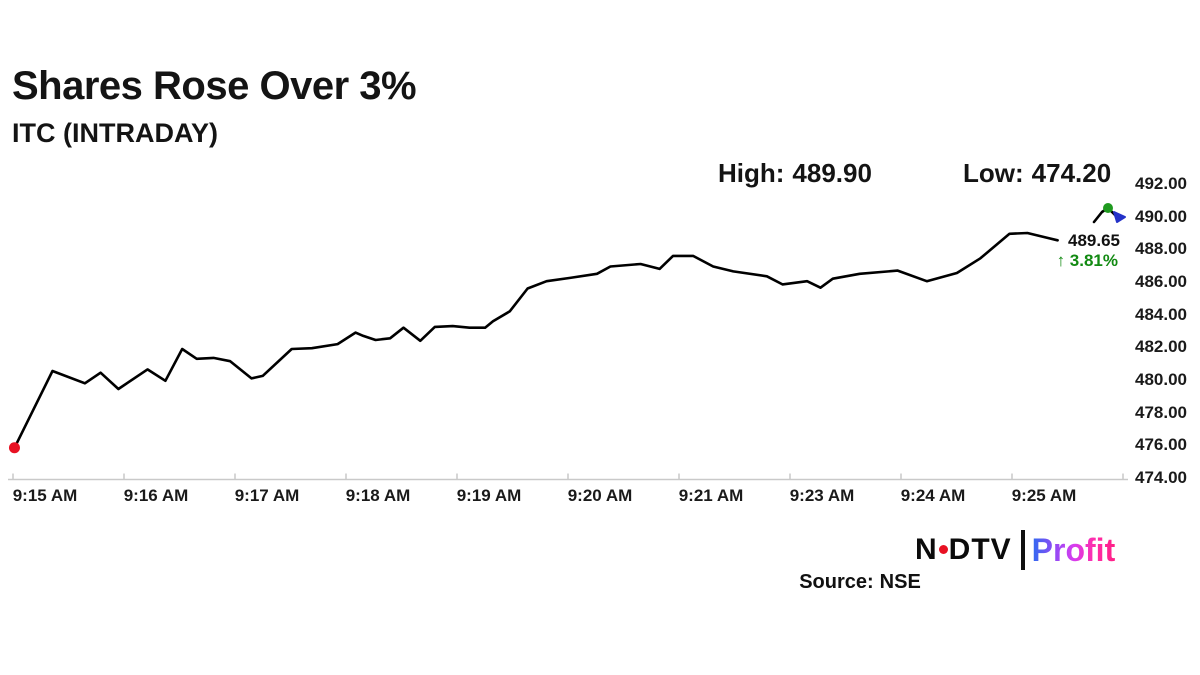 Image resolution: width=1200 pixels, height=675 pixels. I want to click on x-axis-label: 9:20 AM, so click(600, 495).